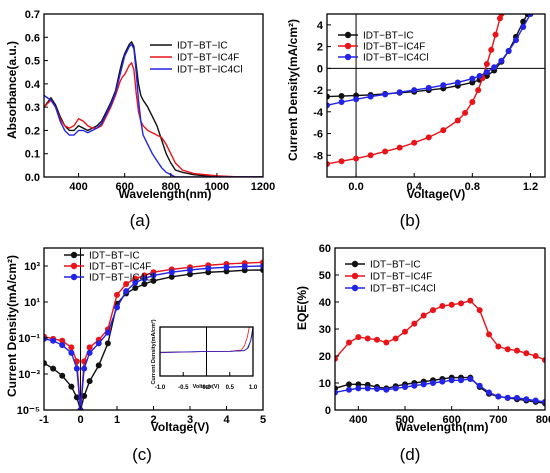 This screenshot has width=550, height=473. Describe the element at coordinates (33, 85) in the screenshot. I see `panel-a-y-tick-label-4: 0.4` at that location.